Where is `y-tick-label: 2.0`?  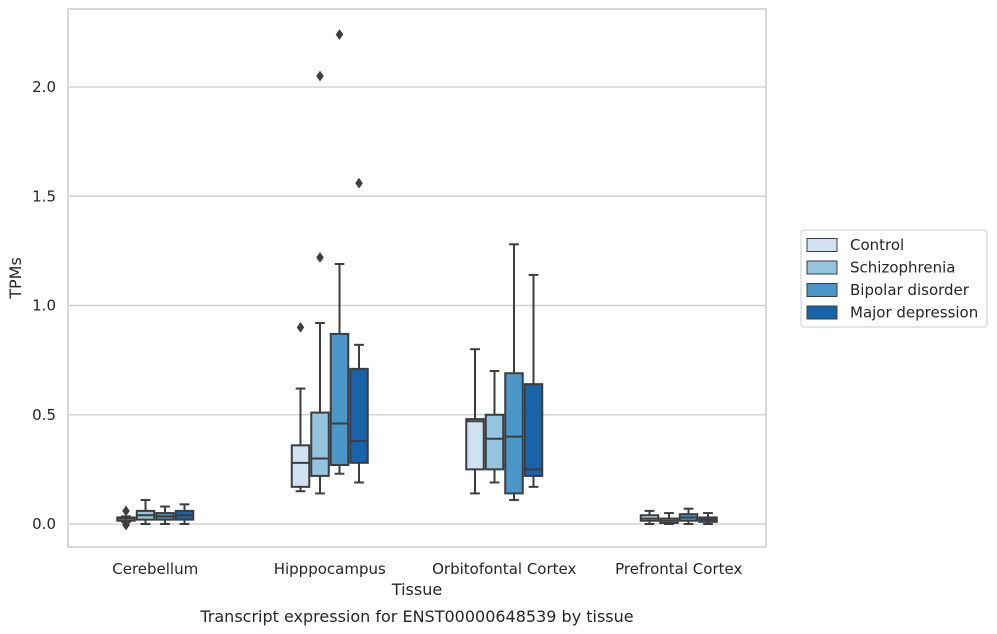 y-tick-label: 2.0 is located at coordinates (44, 87).